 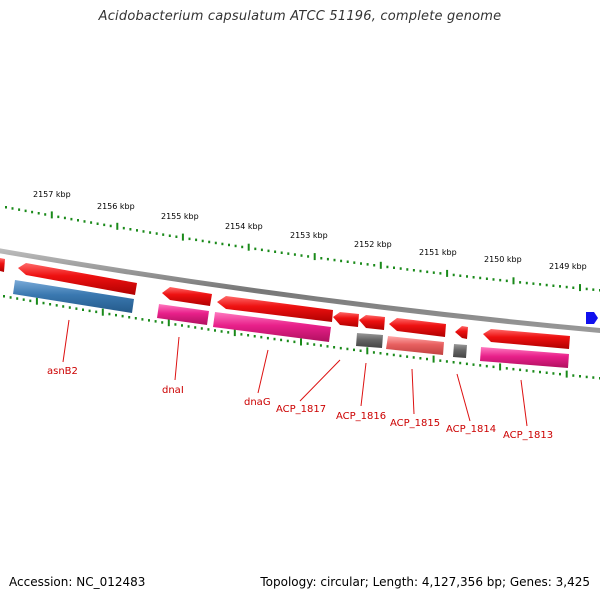 I want to click on gene-label-dnaI: dnaI, so click(x=173, y=390).